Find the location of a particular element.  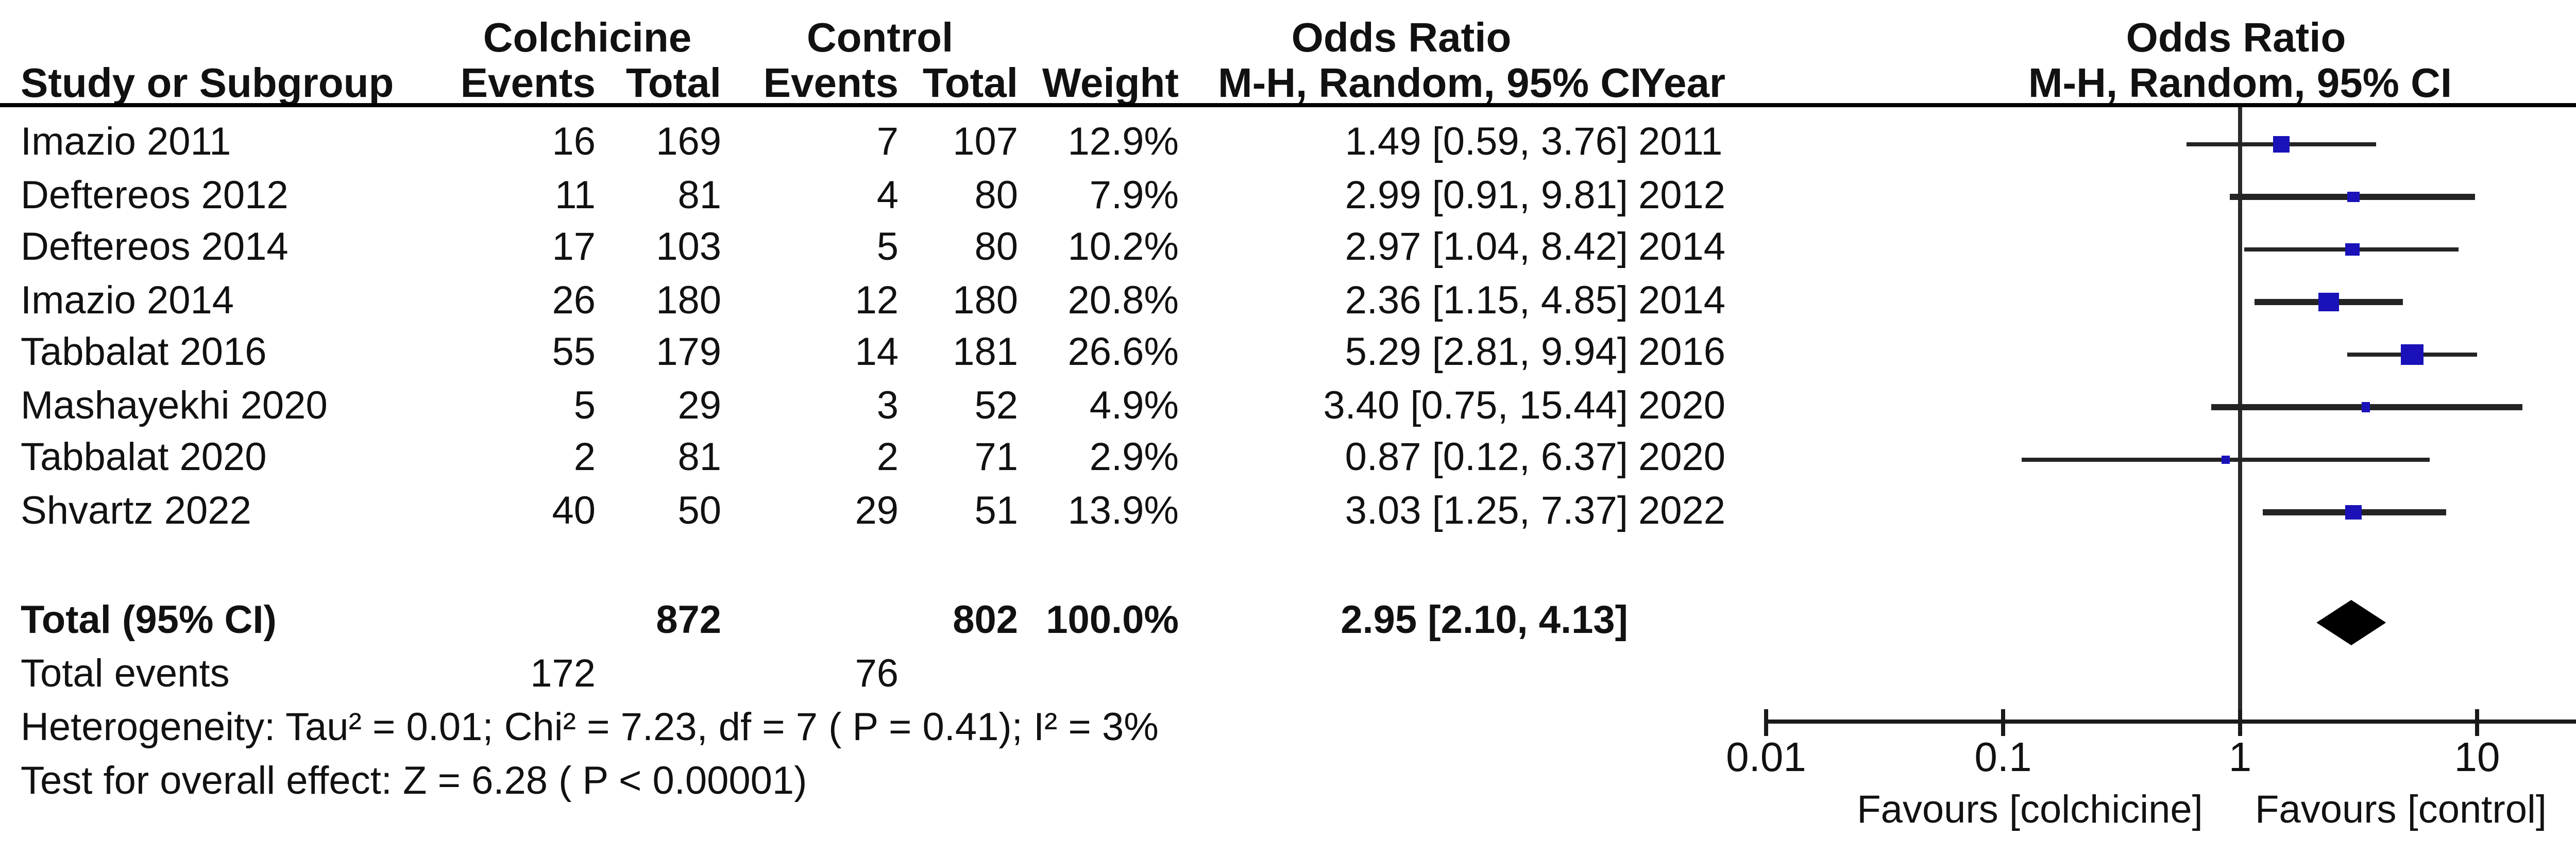

events-colch: 17 is located at coordinates (574, 249).